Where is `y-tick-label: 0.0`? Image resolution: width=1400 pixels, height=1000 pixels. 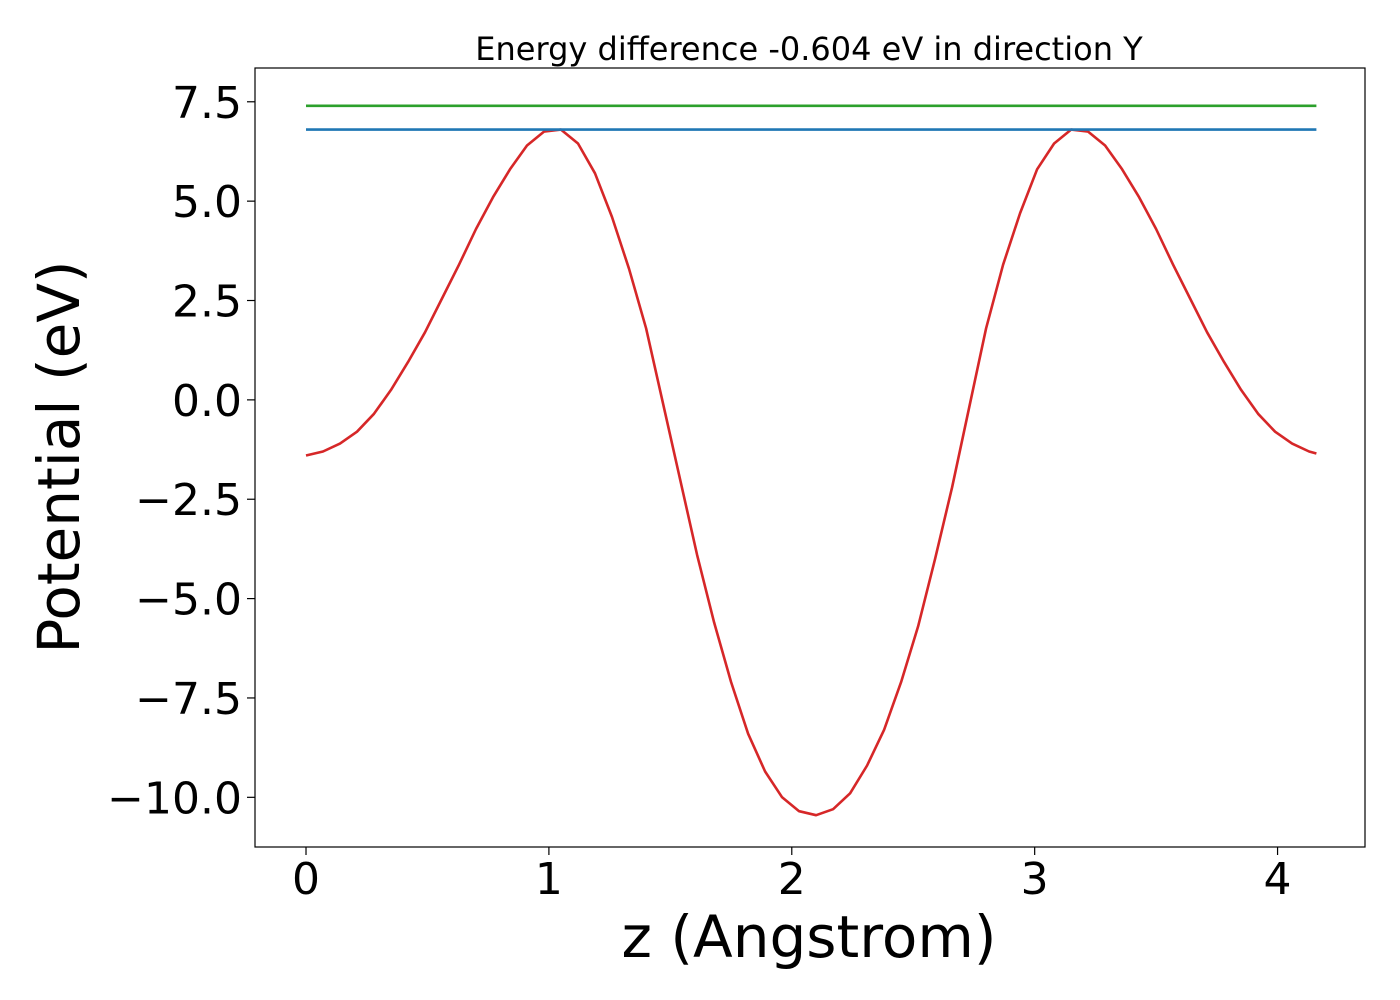
y-tick-label: 0.0 is located at coordinates (207, 401).